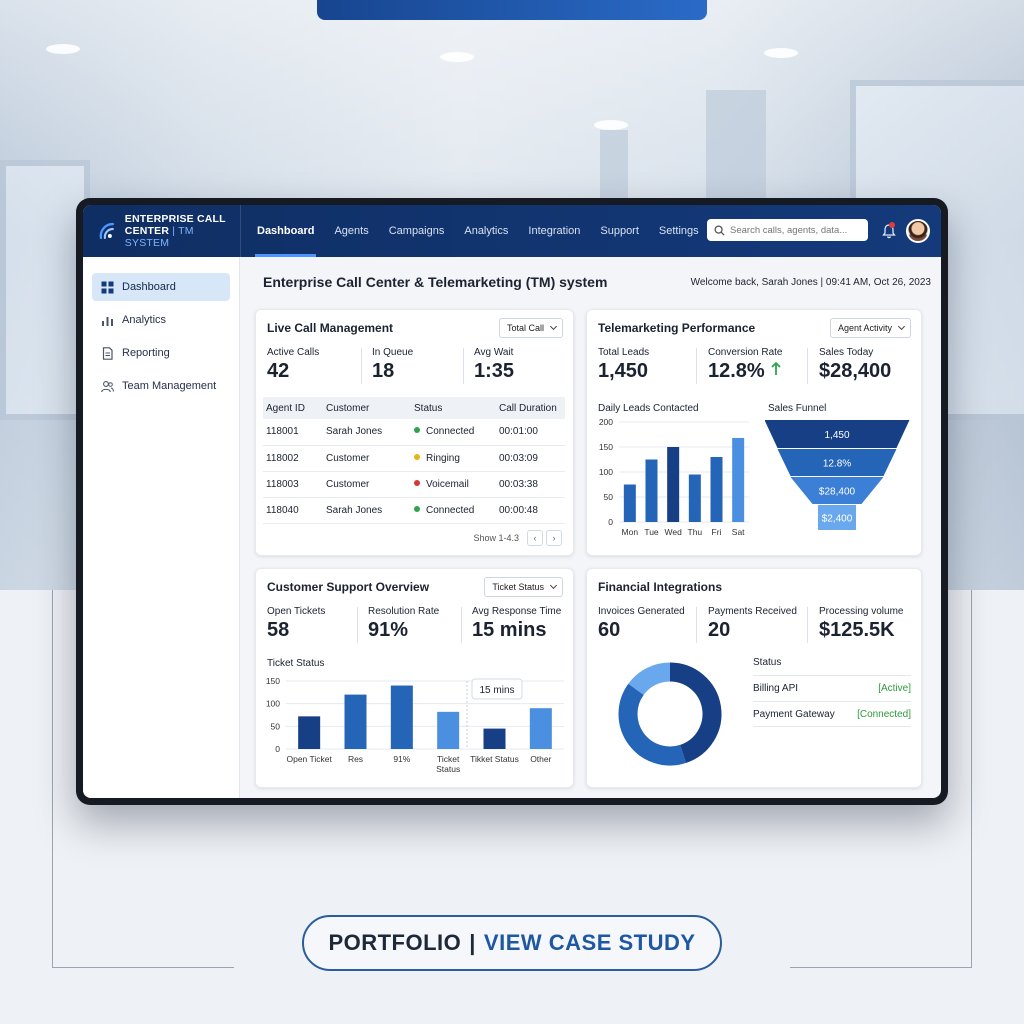  Describe the element at coordinates (494, 352) in the screenshot. I see `stat-label: Avg Wait` at that location.